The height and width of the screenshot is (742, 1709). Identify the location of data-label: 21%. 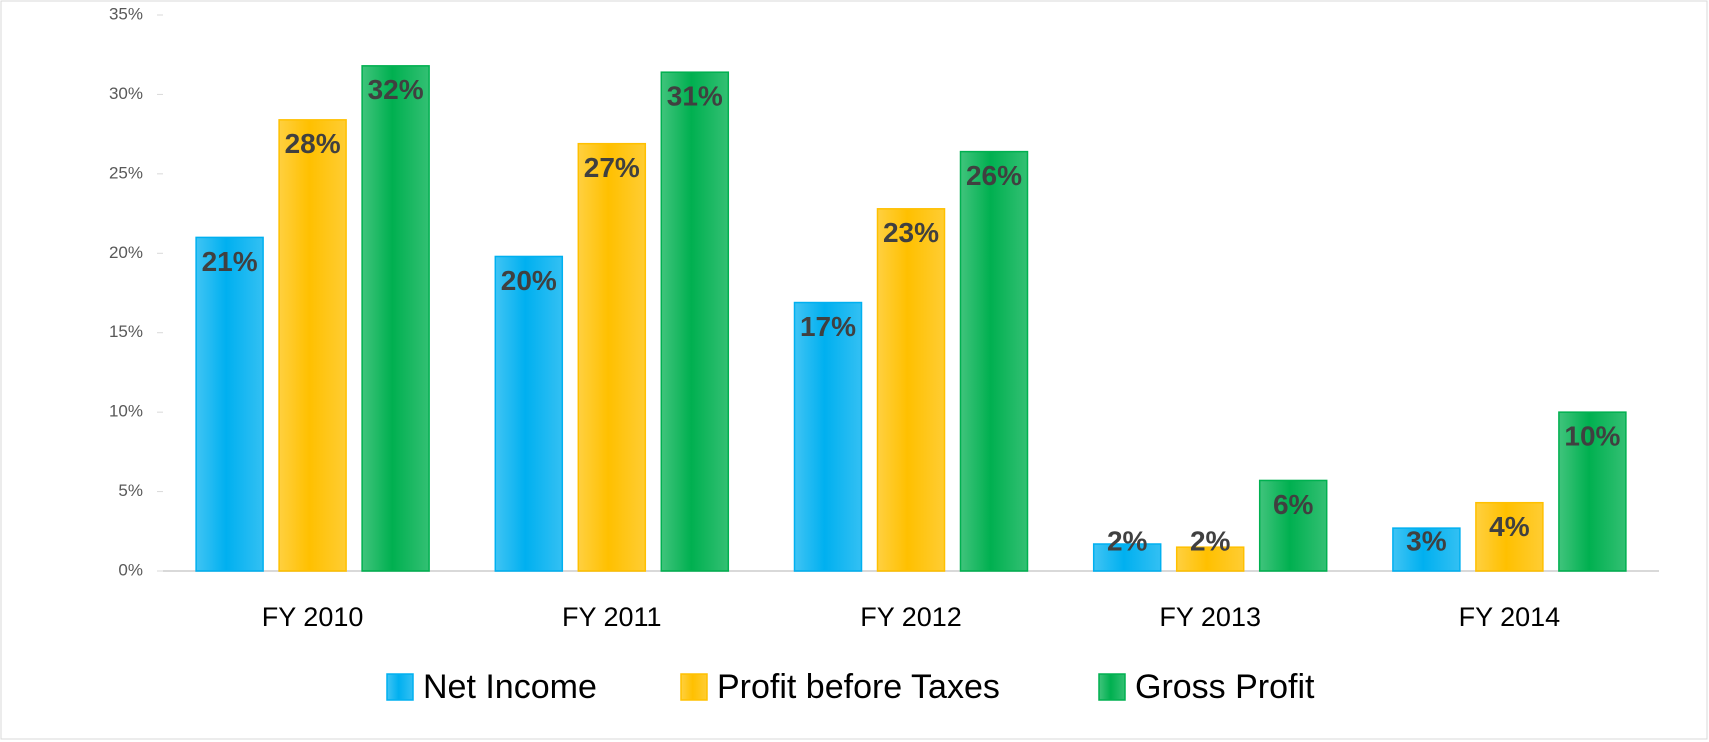
(230, 261).